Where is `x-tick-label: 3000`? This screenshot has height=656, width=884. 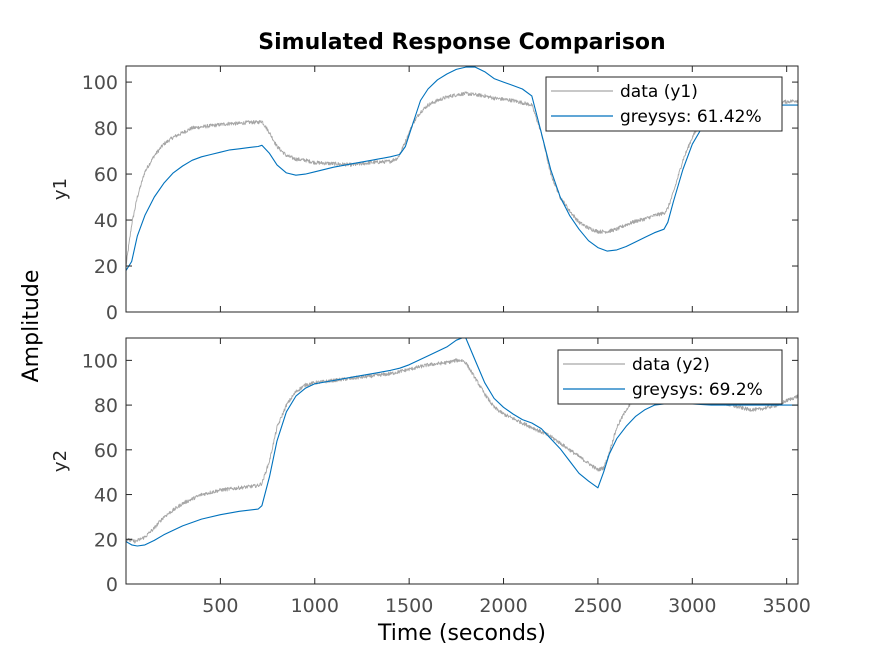 x-tick-label: 3000 is located at coordinates (692, 606).